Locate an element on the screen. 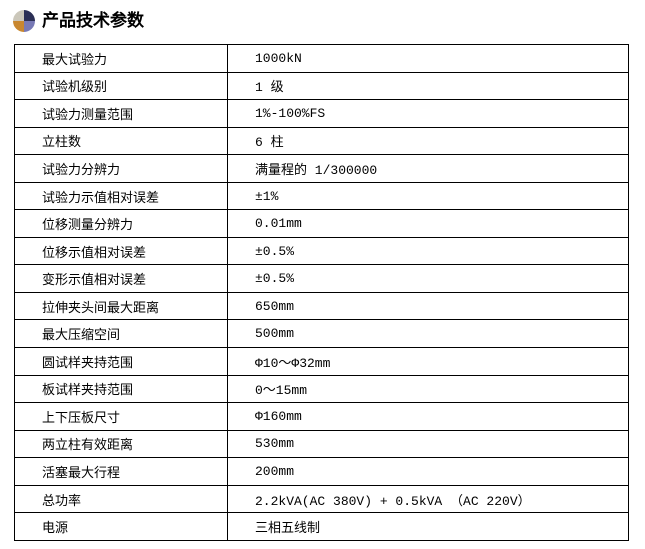  param-cell: 总功率 is located at coordinates (121, 499).